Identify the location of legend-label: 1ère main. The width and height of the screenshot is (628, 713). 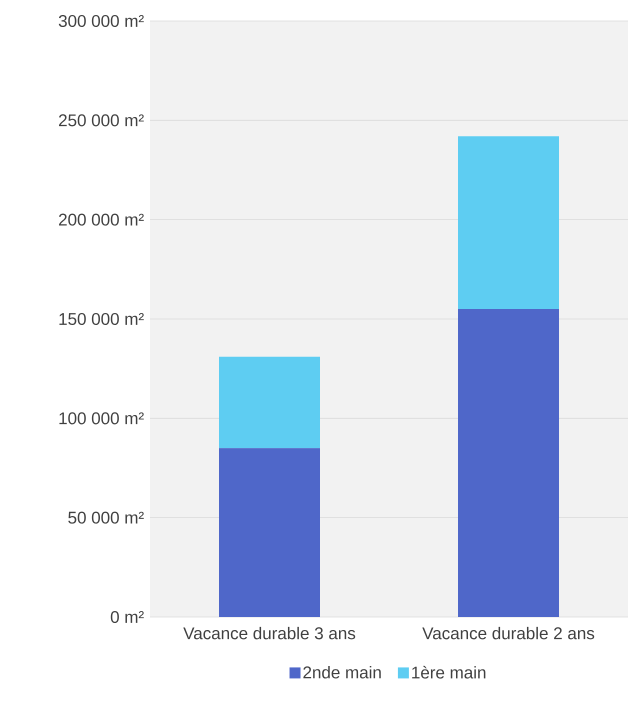
(449, 672).